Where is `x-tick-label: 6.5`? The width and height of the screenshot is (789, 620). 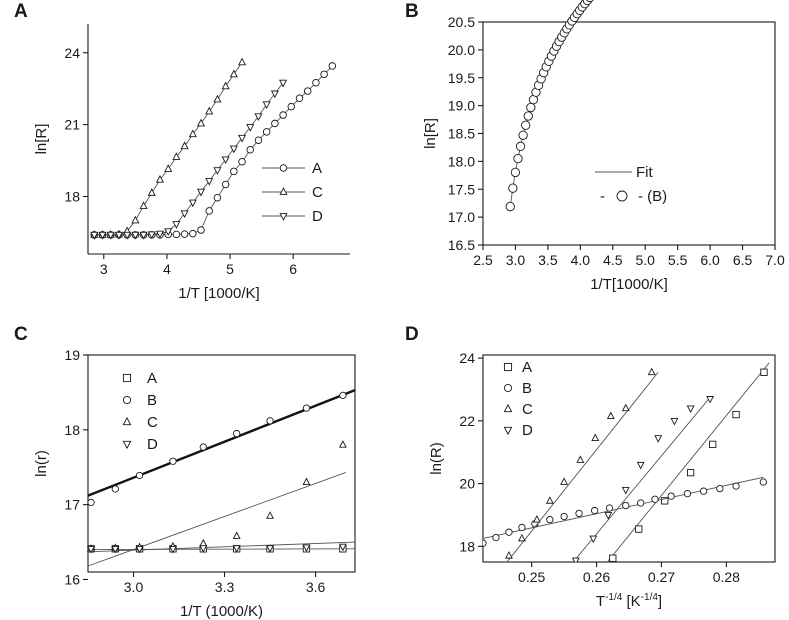
x-tick-label: 6.5 is located at coordinates (743, 260).